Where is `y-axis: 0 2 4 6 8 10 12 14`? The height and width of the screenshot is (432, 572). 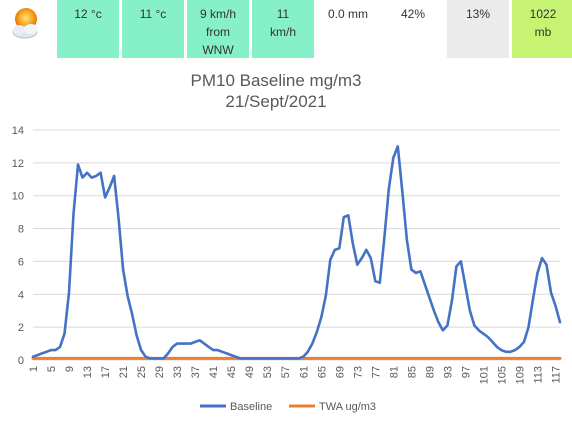
y-axis: 0 2 4 6 8 10 12 14 is located at coordinates (18, 246).